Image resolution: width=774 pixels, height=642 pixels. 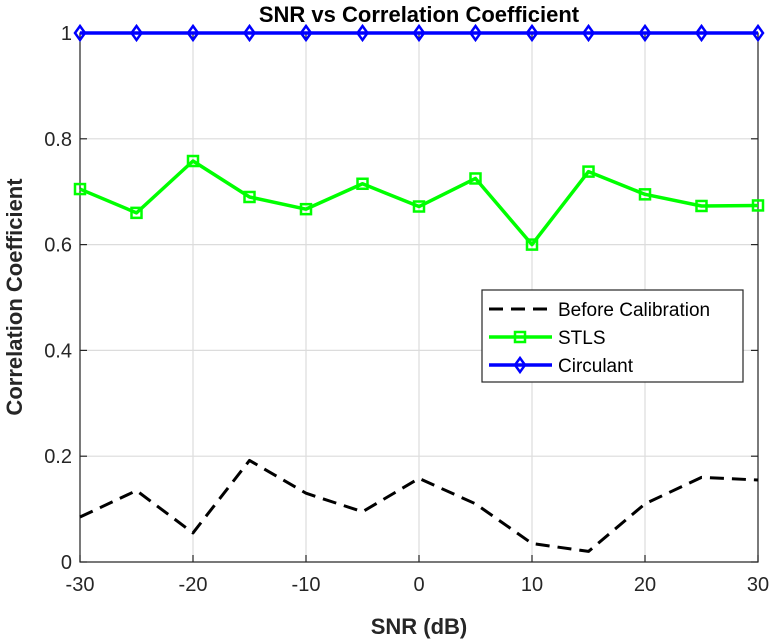 I want to click on legend-item-circulant: Circulant, so click(x=561, y=366).